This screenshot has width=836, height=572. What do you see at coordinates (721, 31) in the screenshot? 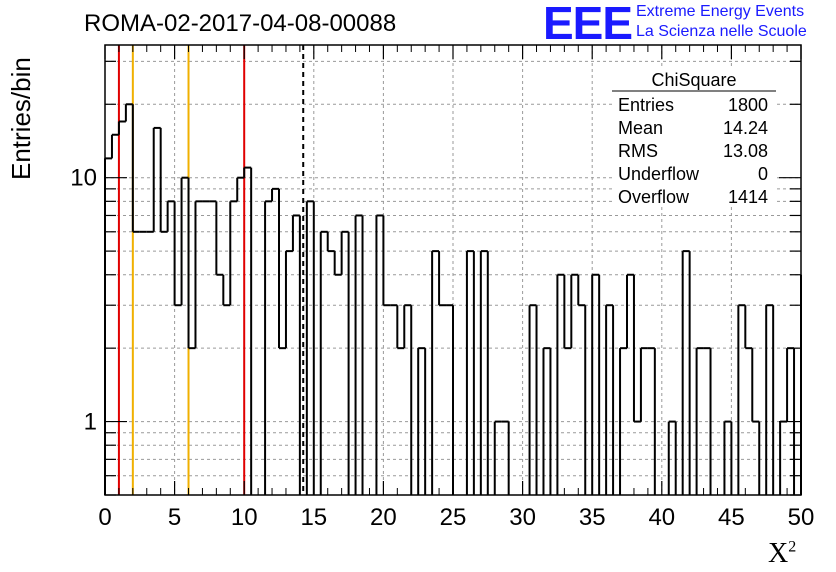
I see `brand-line-2: La Scienza nelle Scuole` at bounding box center [721, 31].